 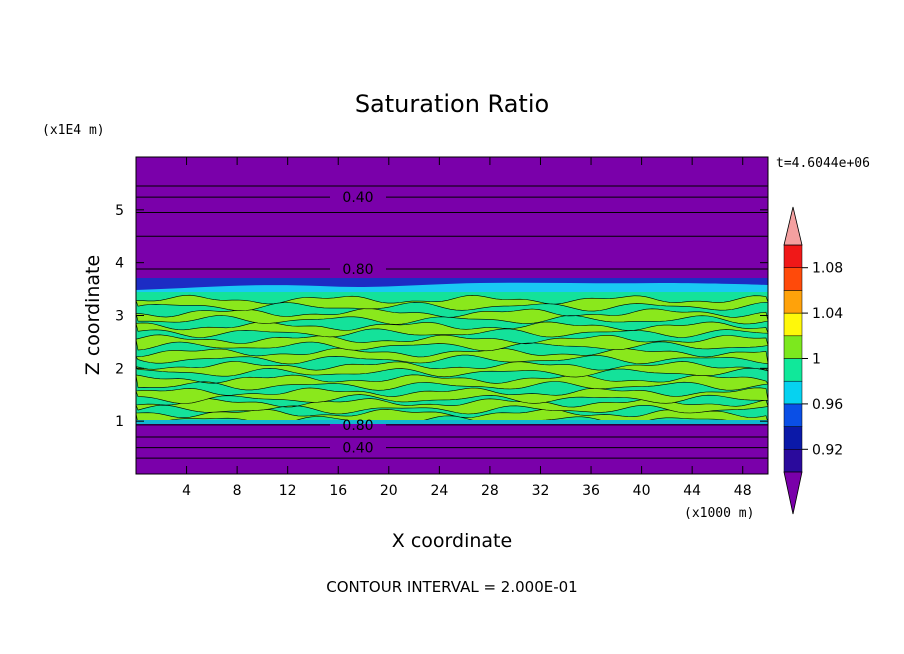 What do you see at coordinates (452, 104) in the screenshot?
I see `chart-title: Saturation Ratio` at bounding box center [452, 104].